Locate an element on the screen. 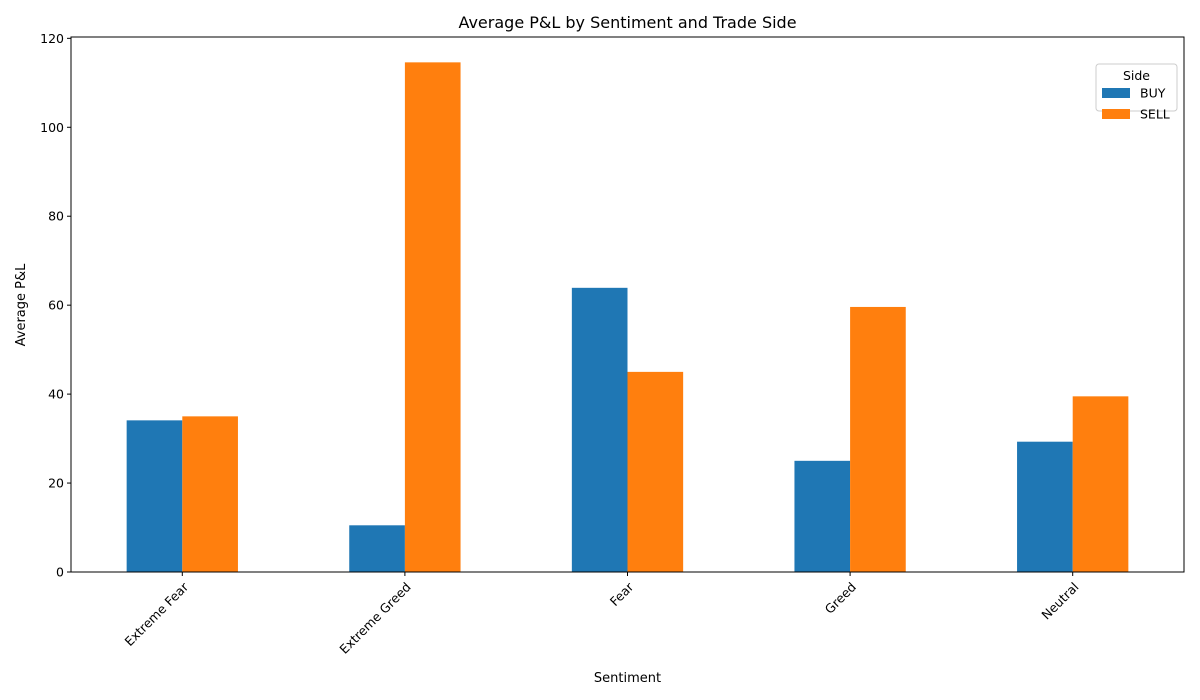 This screenshot has width=1200, height=700. bar-buy-neutral is located at coordinates (1045, 506).